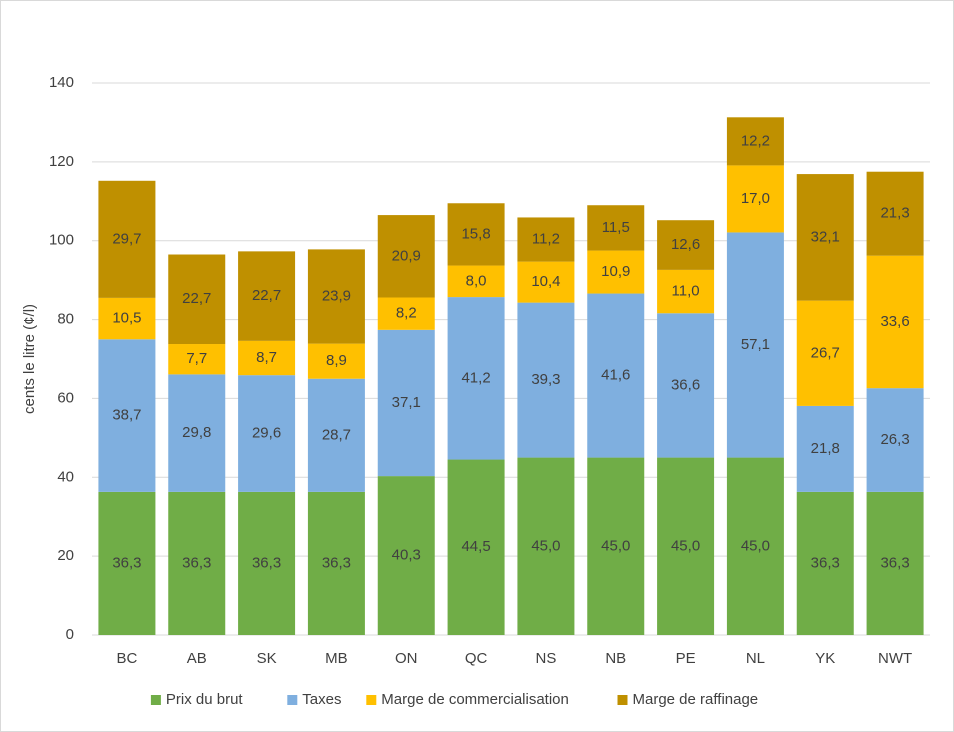 This screenshot has height=732, width=954. What do you see at coordinates (61, 240) in the screenshot?
I see `y-tick-label: 100` at bounding box center [61, 240].